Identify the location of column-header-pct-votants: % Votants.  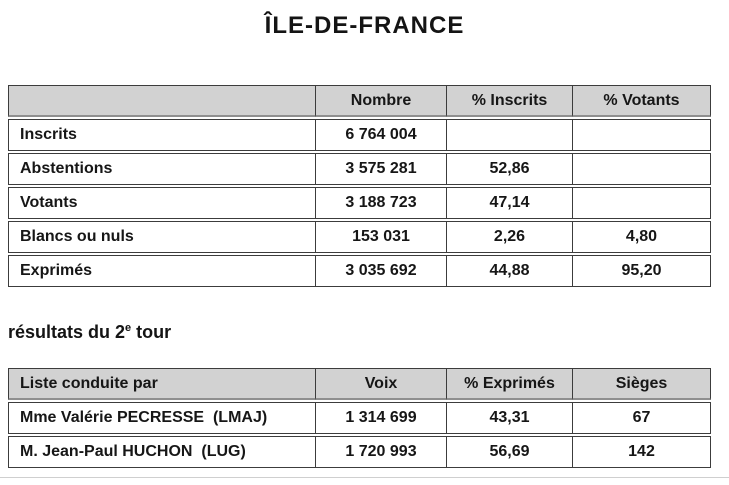
(641, 101).